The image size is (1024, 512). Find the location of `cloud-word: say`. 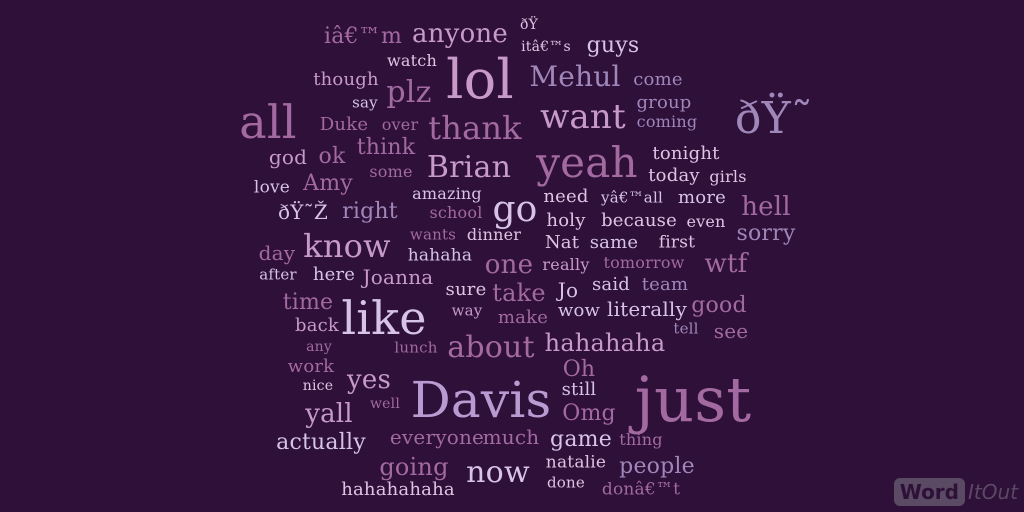

cloud-word: say is located at coordinates (365, 102).